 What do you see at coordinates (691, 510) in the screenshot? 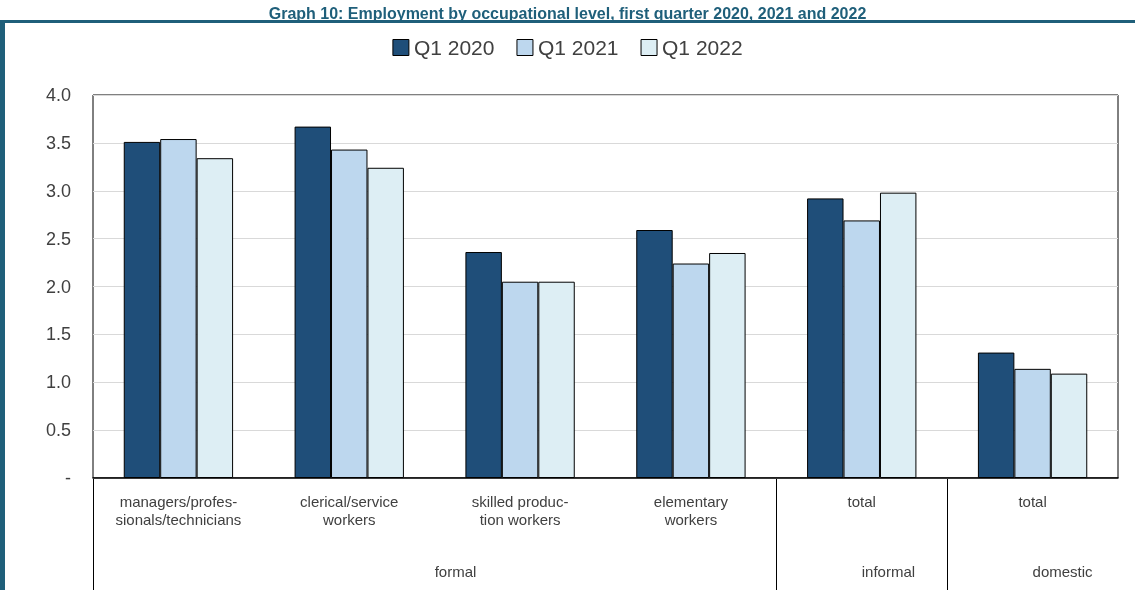
I see `x-tick-label: elementary workers` at bounding box center [691, 510].